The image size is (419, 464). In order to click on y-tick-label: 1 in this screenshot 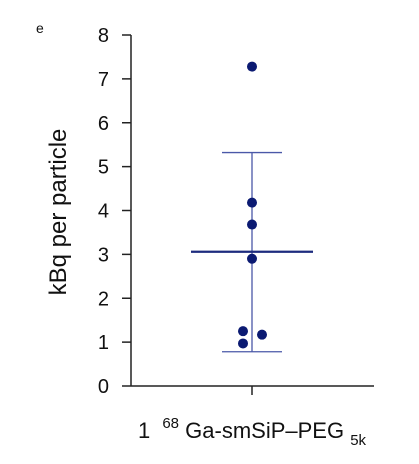, I will do `click(103, 343)`.